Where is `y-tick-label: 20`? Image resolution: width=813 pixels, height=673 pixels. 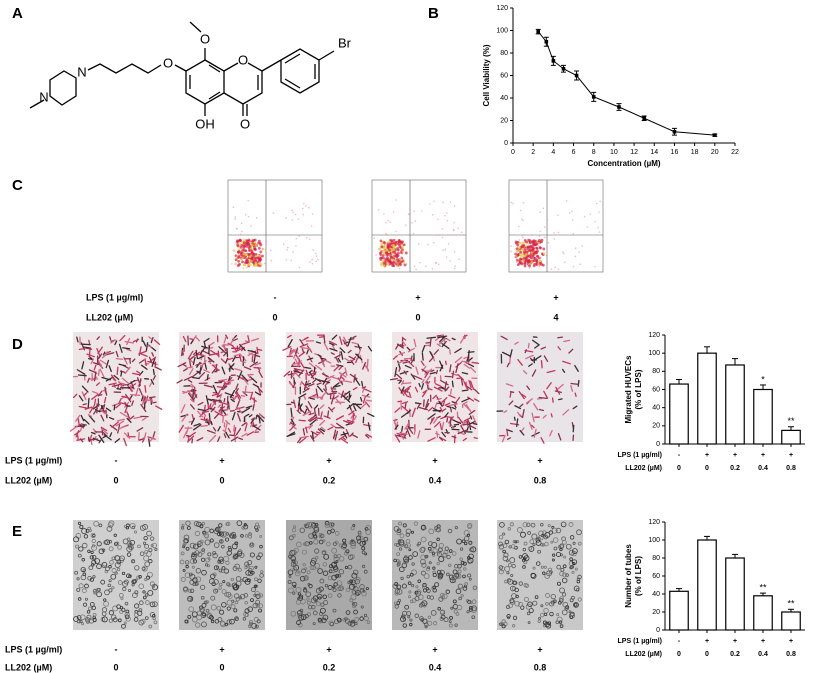 y-tick-label: 20 is located at coordinates (656, 612).